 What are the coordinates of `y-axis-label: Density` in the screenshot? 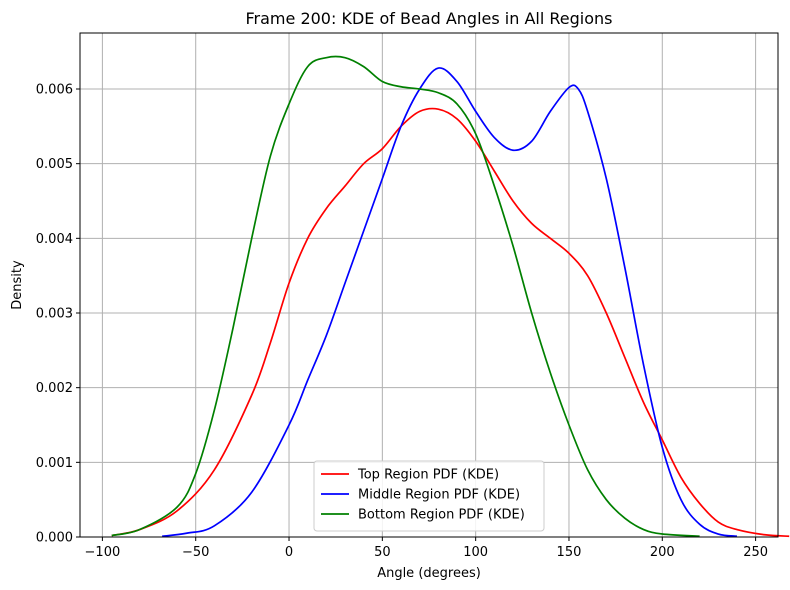 It's located at (17, 285).